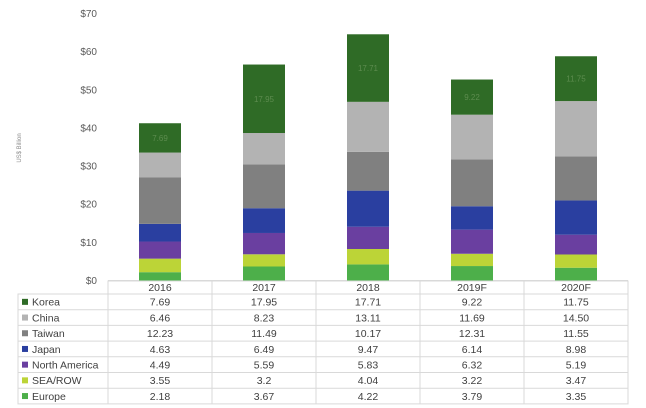 This screenshot has width=646, height=408. Describe the element at coordinates (88, 205) in the screenshot. I see `y-tick-label: $20` at that location.